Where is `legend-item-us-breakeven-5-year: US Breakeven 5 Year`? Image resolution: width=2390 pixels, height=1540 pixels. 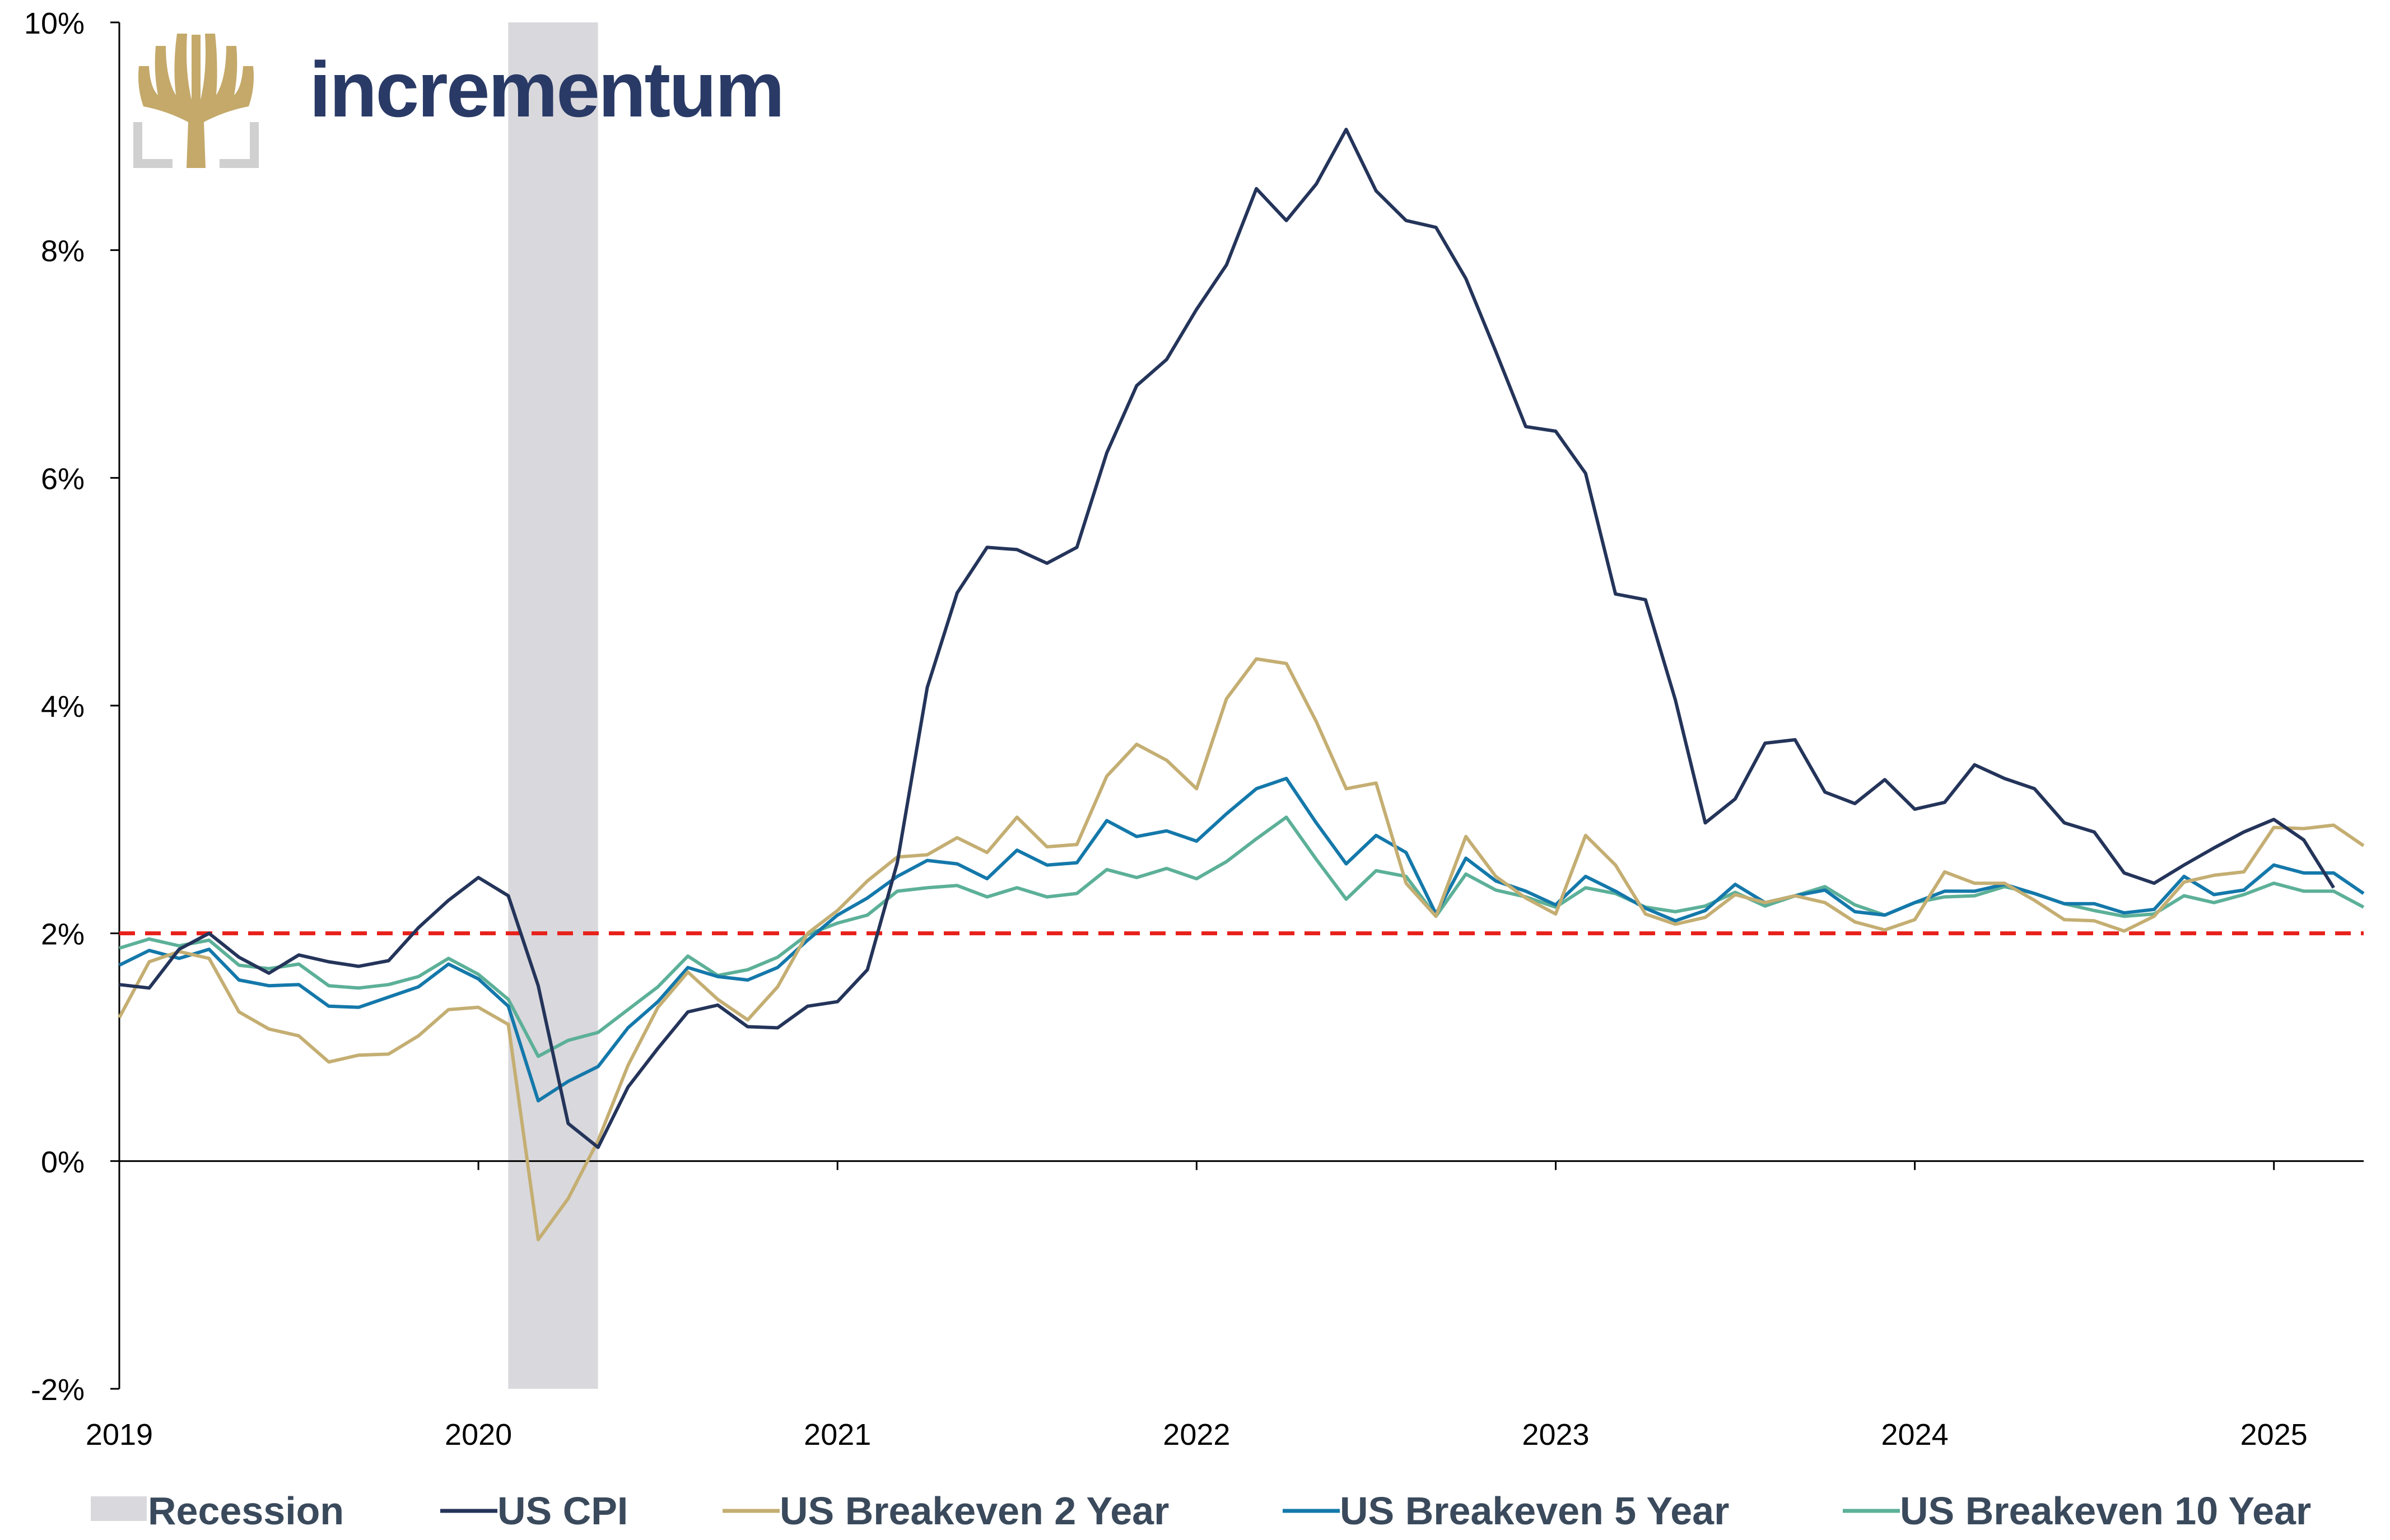 legend-item-us-breakeven-5-year: US Breakeven 5 Year is located at coordinates (1506, 1511).